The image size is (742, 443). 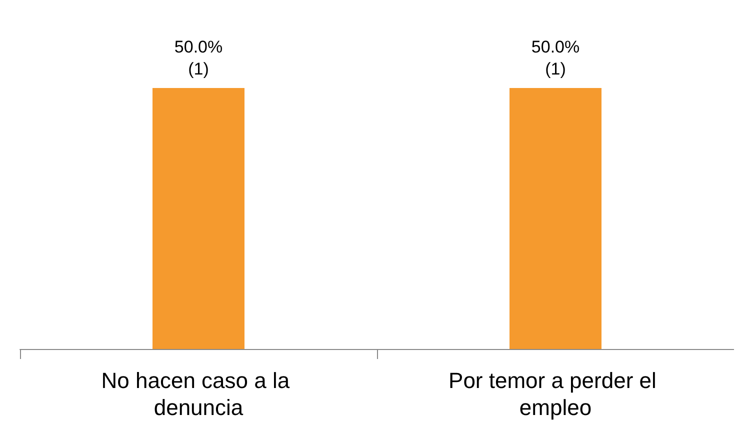 What do you see at coordinates (555, 394) in the screenshot?
I see `x-tick-label: Por temor a perder el empleo` at bounding box center [555, 394].